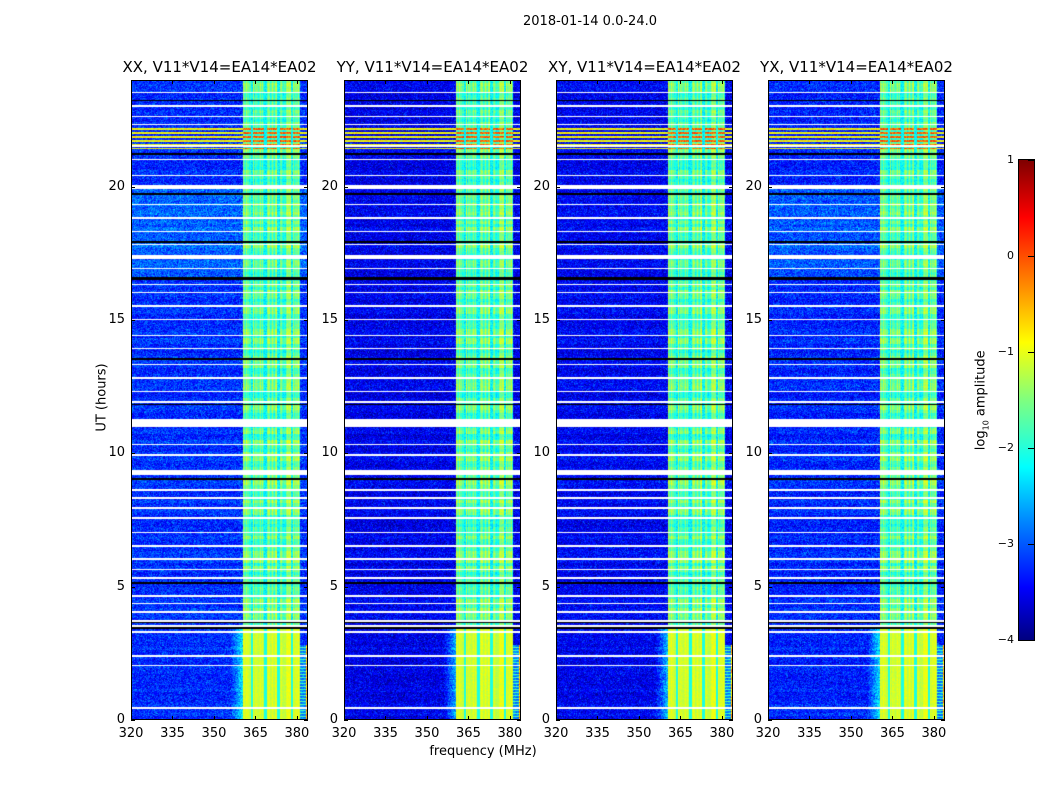 This screenshot has width=1050, height=800. What do you see at coordinates (219, 67) in the screenshot?
I see `panel-title: XX, V11*V14=EA14*EA02` at bounding box center [219, 67].